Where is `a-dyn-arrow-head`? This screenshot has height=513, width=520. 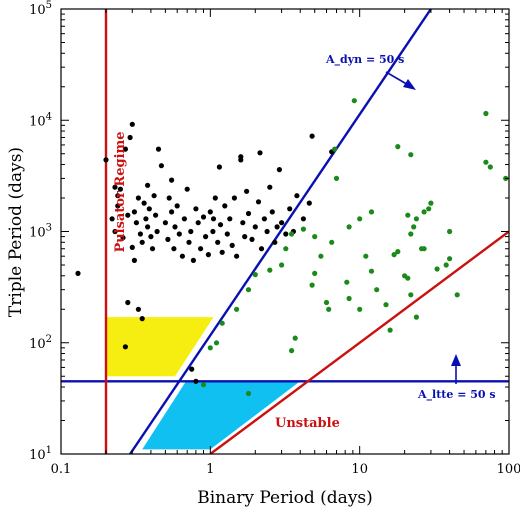 a-dyn-arrow-head is located at coordinates (409, 84).